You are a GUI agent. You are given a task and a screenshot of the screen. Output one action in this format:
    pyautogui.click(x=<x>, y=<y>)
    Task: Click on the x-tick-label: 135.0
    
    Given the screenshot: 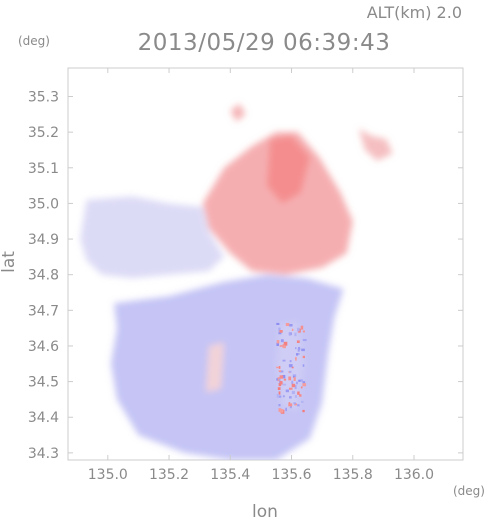 What is the action you would take?
    pyautogui.click(x=108, y=475)
    